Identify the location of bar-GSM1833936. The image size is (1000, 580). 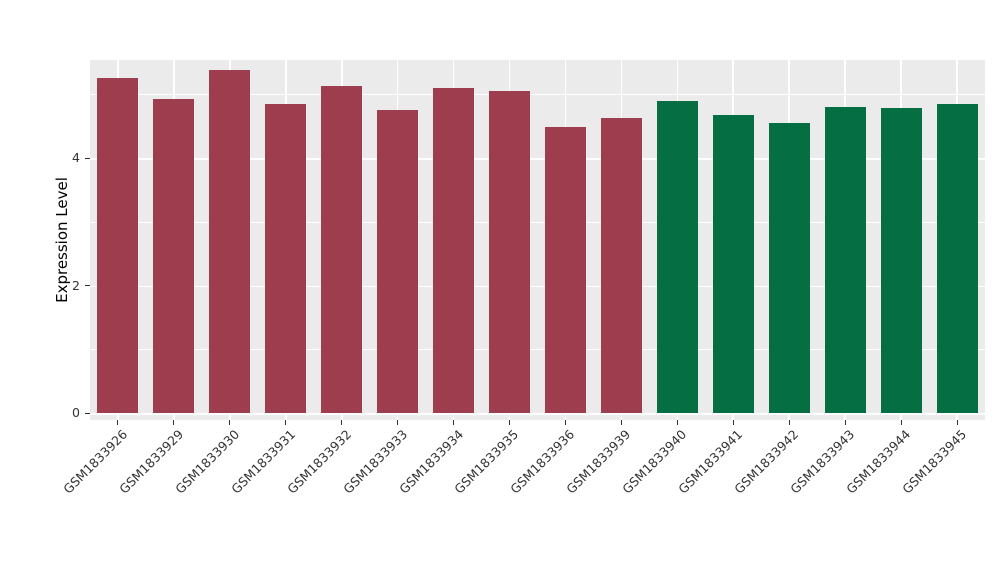
(565, 270).